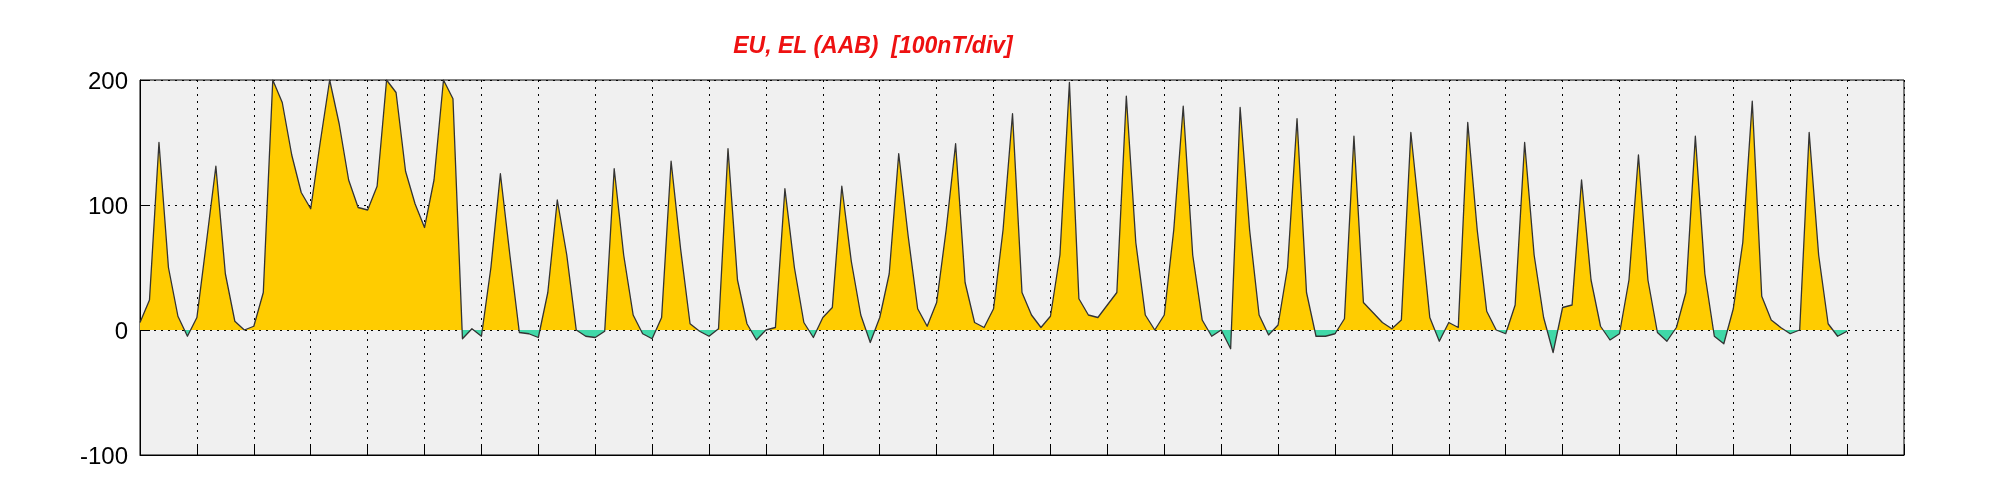  Describe the element at coordinates (107, 80) in the screenshot. I see `y-tick-label: 200` at that location.